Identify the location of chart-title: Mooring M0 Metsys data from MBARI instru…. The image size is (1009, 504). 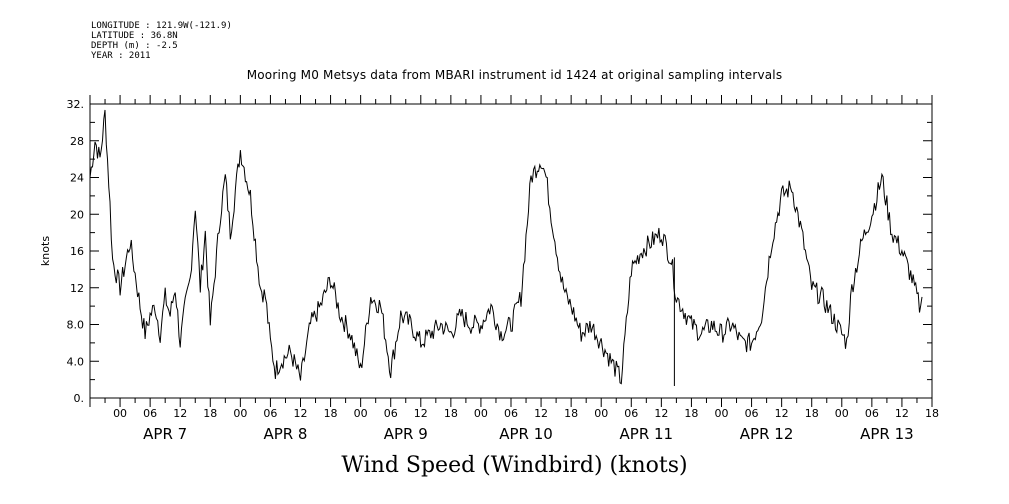
(514, 75).